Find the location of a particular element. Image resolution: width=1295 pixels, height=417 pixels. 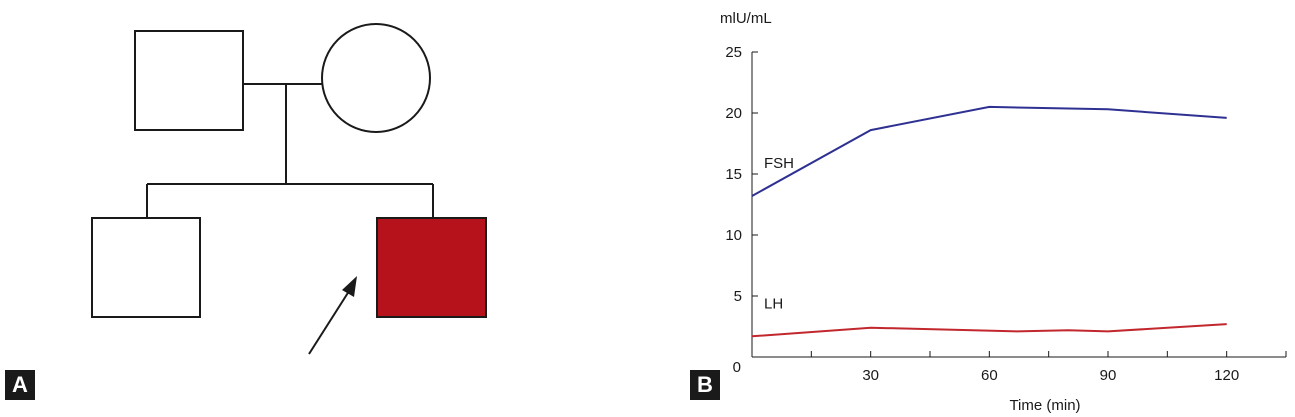

panel-label-b: B is located at coordinates (705, 385).